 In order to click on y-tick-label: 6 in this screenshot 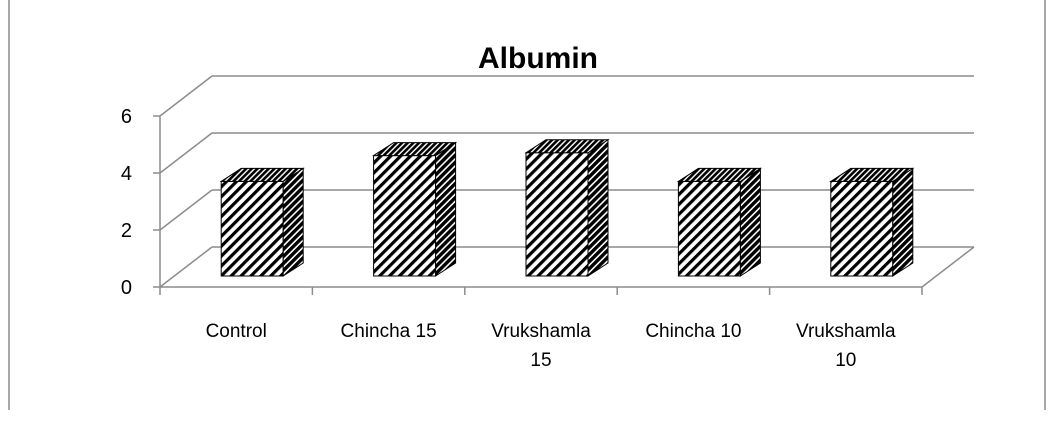, I will do `click(126, 117)`.